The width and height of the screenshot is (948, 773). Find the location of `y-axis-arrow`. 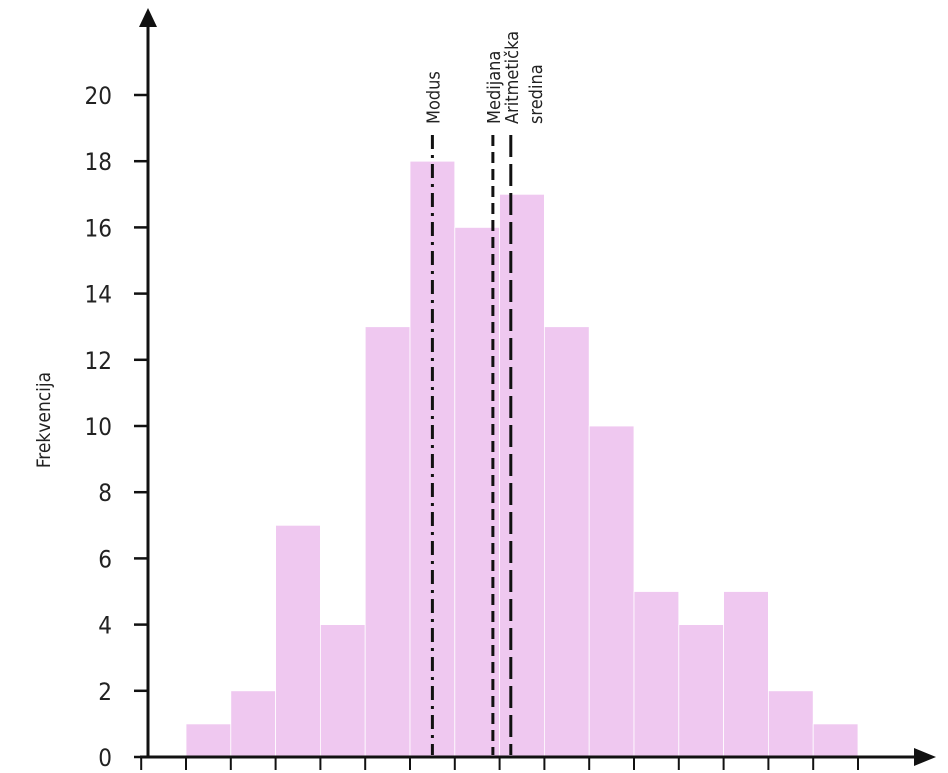

y-axis-arrow is located at coordinates (148, 17).